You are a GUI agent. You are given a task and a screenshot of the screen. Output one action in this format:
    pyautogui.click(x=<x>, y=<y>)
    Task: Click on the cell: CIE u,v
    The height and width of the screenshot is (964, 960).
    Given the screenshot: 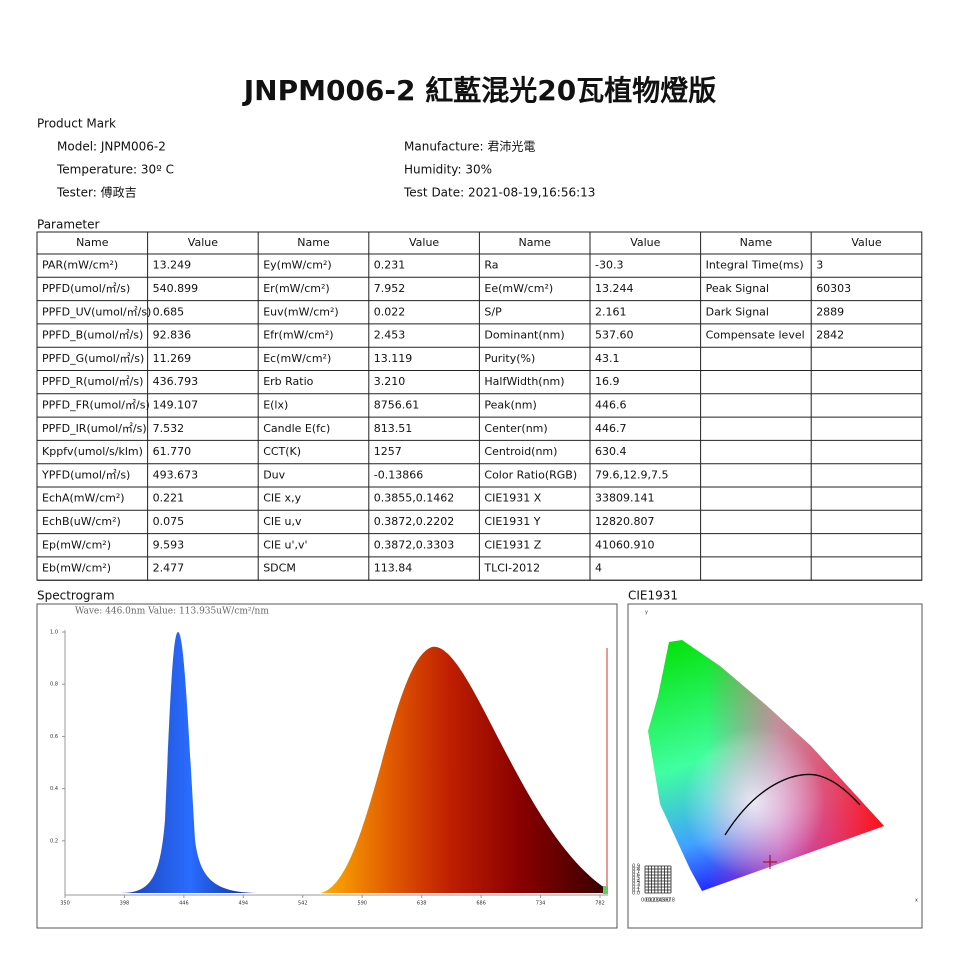 What is the action you would take?
    pyautogui.click(x=282, y=521)
    